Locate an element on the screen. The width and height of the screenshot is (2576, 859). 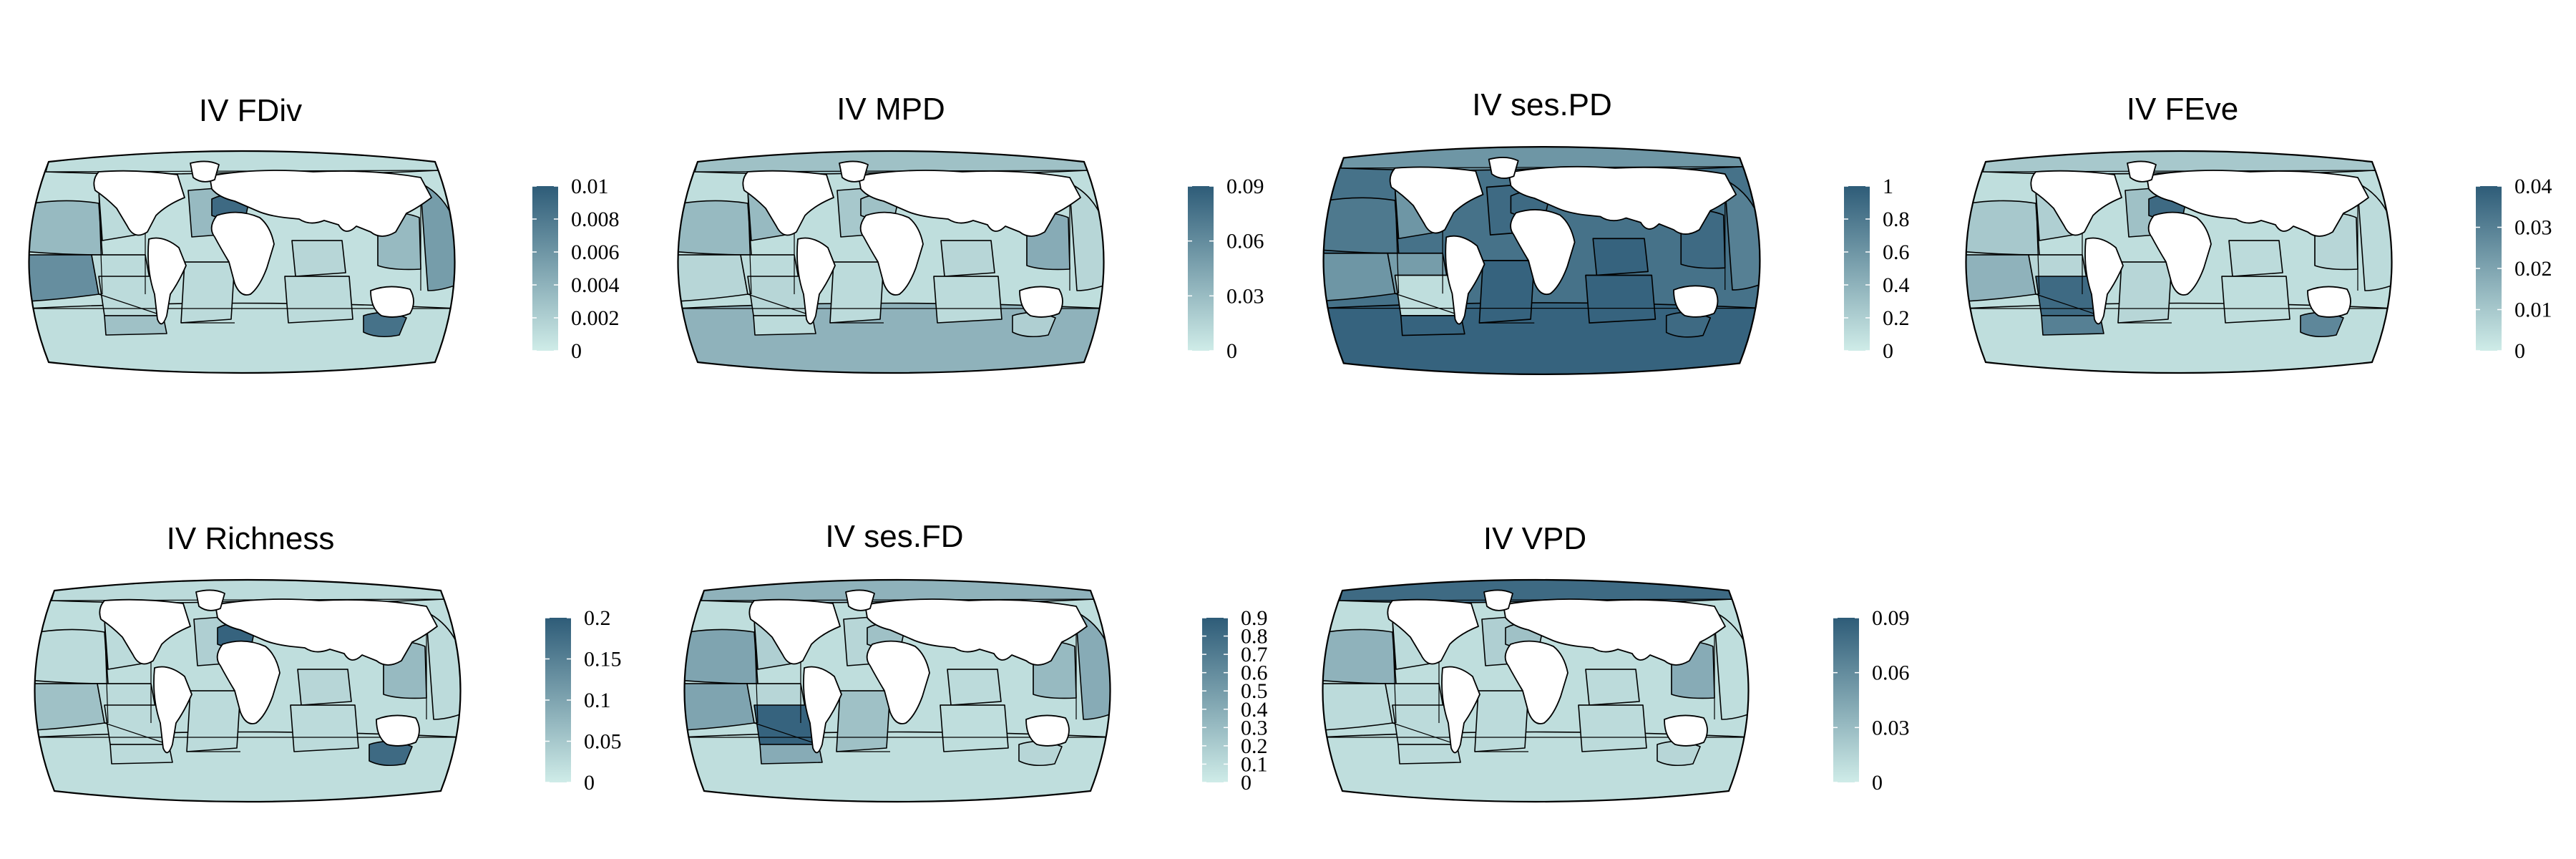
color-legend: 0.90.80.70.60.50.40.30.20.10 is located at coordinates (1235, 700).